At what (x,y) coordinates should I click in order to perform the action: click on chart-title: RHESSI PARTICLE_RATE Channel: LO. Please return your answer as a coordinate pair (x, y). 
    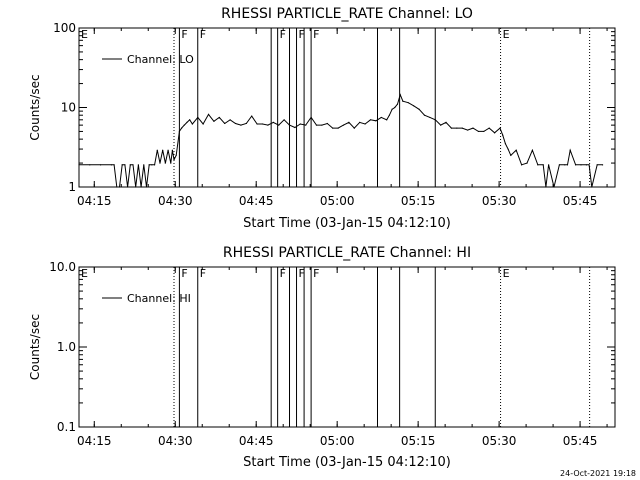
    Looking at the image, I should click on (347, 14).